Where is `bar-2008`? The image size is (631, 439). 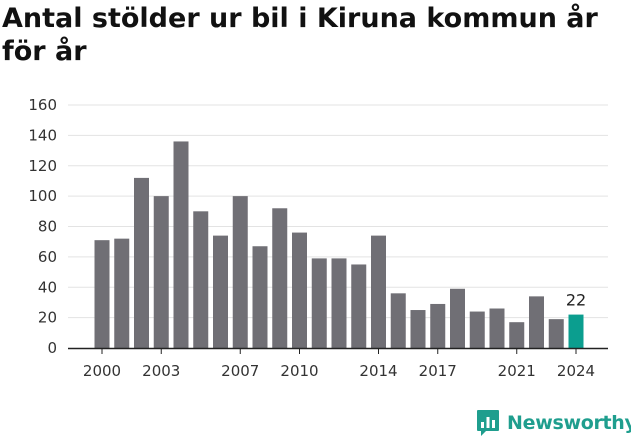
bar-2008 is located at coordinates (260, 297).